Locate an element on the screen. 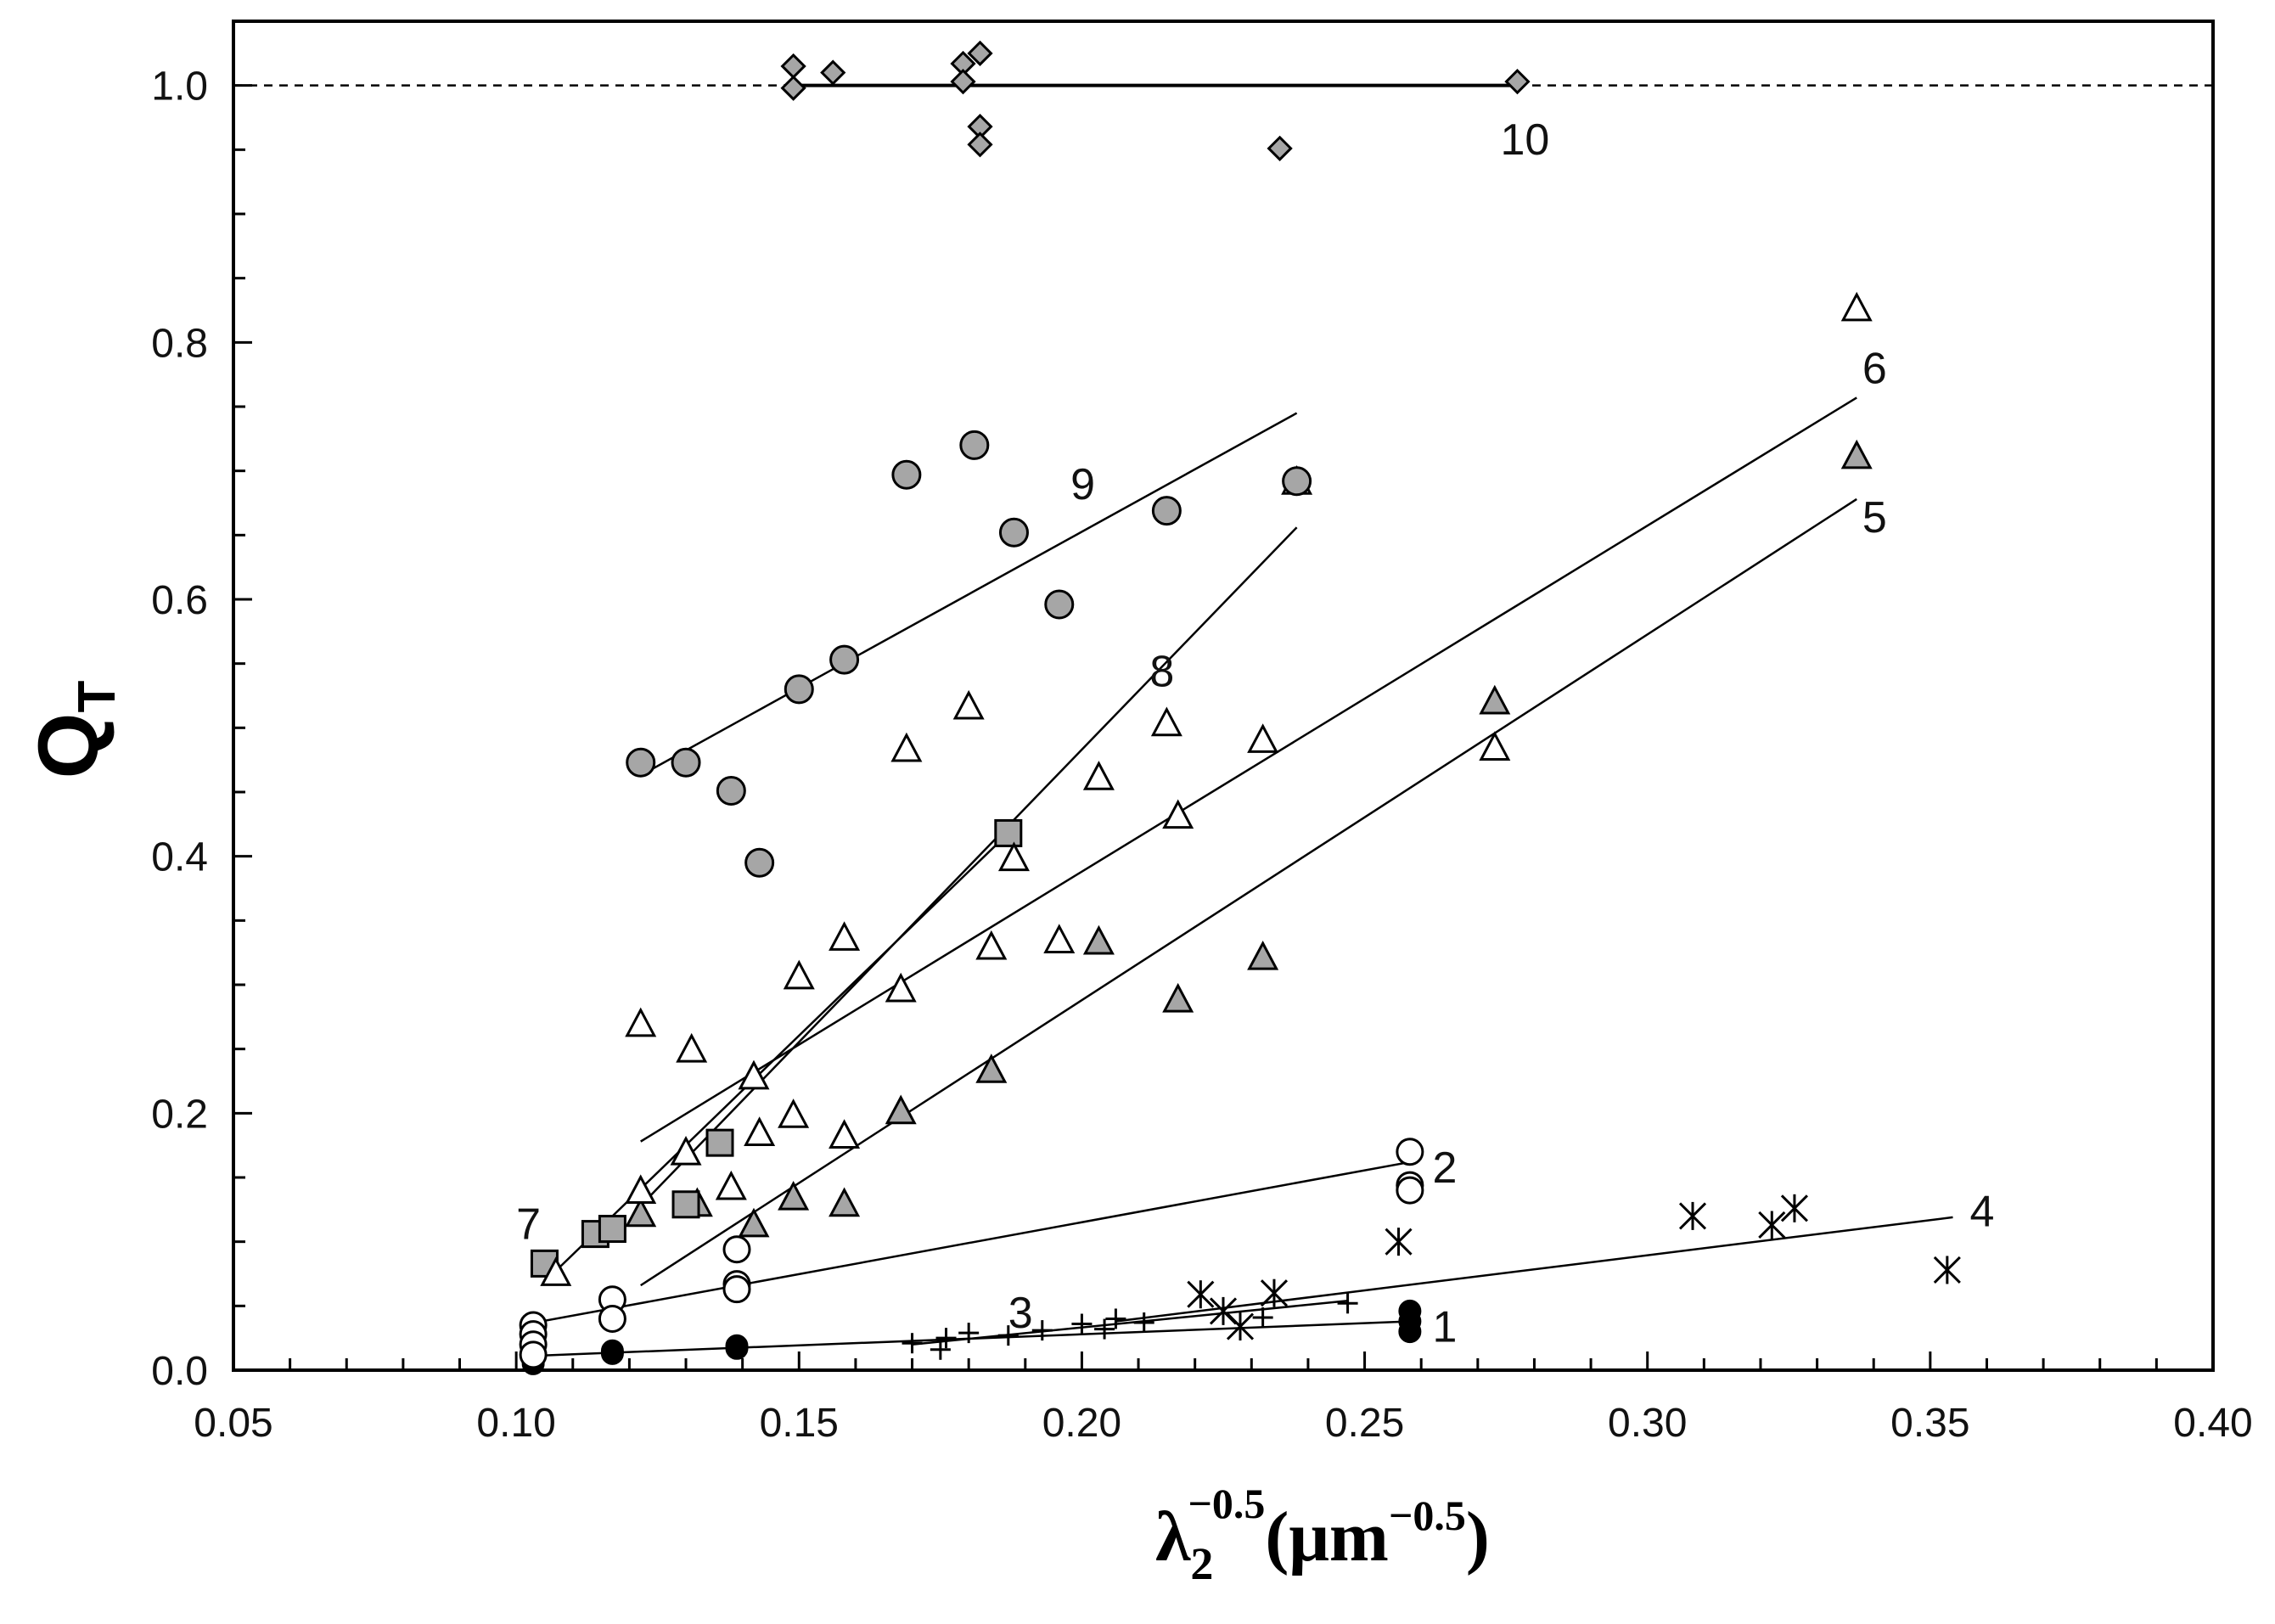 This screenshot has width=2275, height=1624. y-tick-label: 0.0 is located at coordinates (179, 1371).